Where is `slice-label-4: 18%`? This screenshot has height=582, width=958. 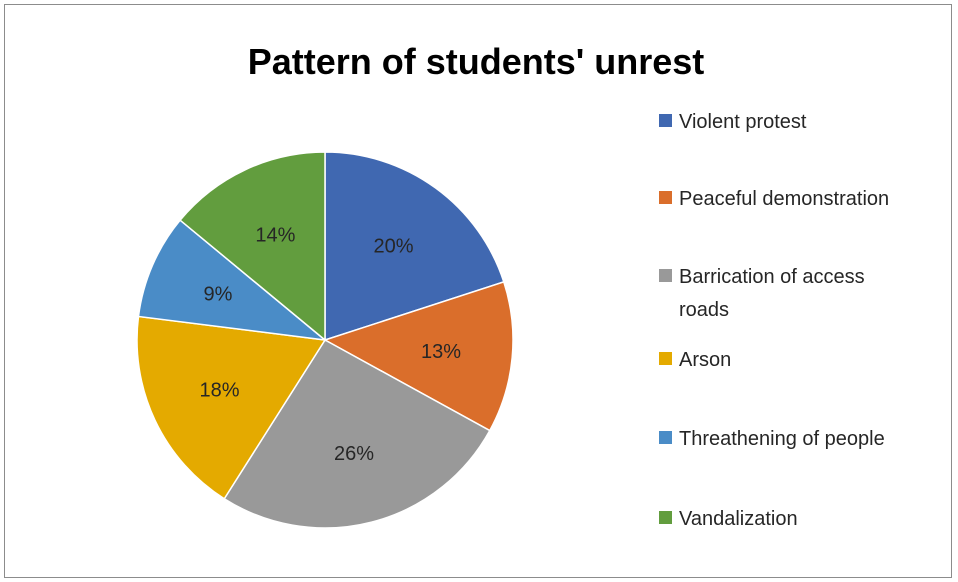
slice-label-4: 18% is located at coordinates (219, 391).